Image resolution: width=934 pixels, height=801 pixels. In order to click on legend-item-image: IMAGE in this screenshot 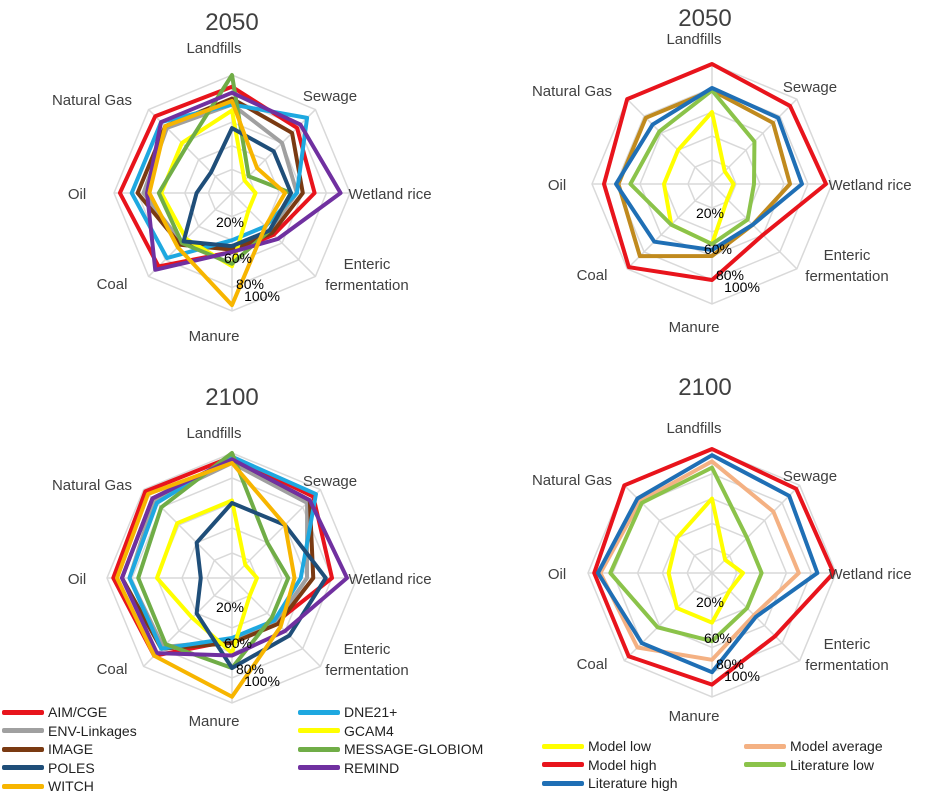, I will do `click(47, 749)`.